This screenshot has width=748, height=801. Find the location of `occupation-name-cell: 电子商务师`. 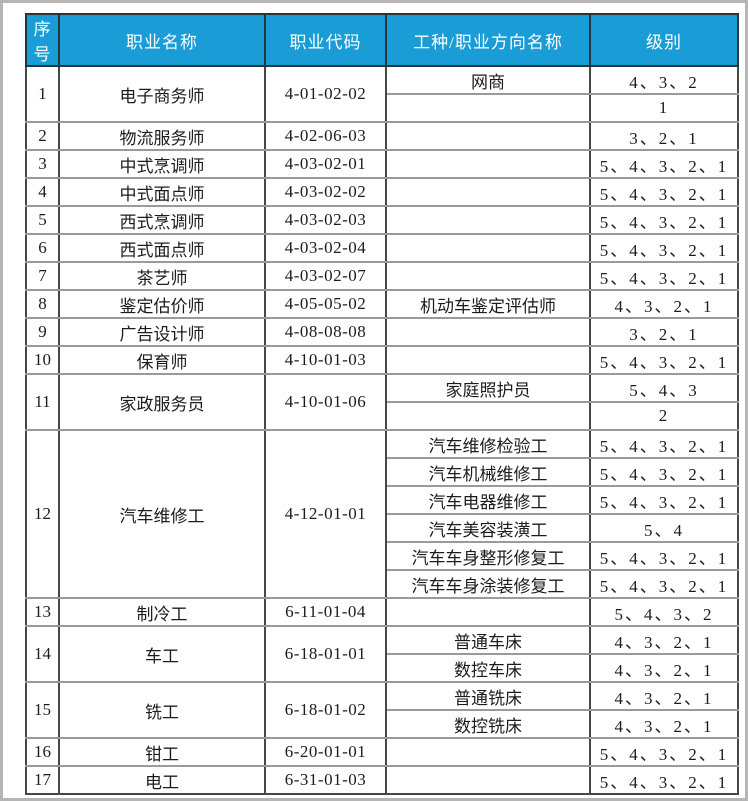

occupation-name-cell: 电子商务师 is located at coordinates (162, 94).